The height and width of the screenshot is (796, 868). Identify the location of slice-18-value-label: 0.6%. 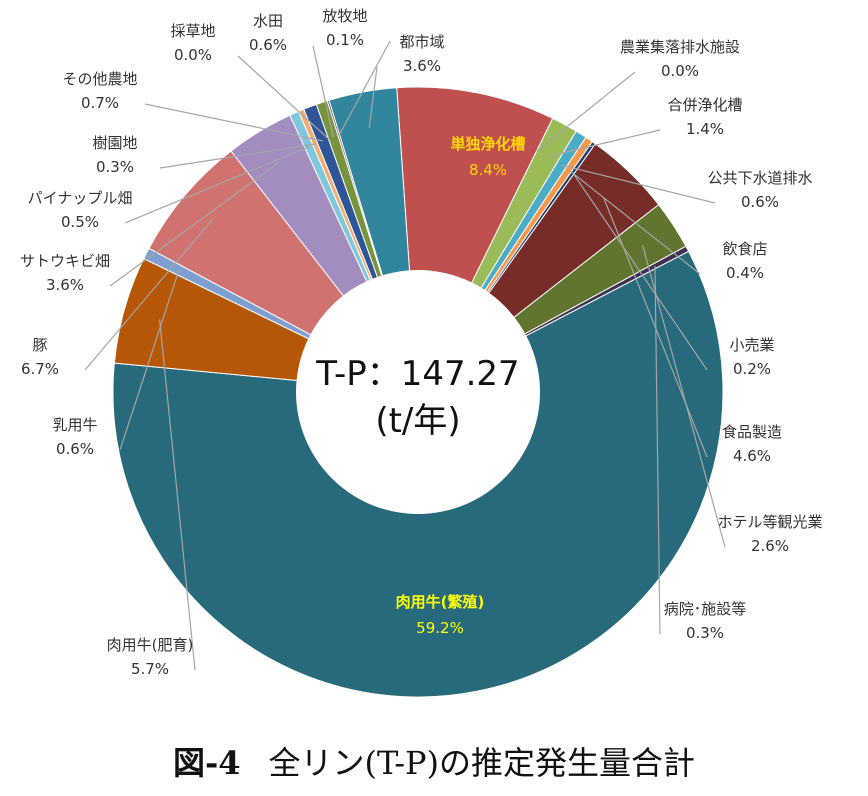
(268, 45).